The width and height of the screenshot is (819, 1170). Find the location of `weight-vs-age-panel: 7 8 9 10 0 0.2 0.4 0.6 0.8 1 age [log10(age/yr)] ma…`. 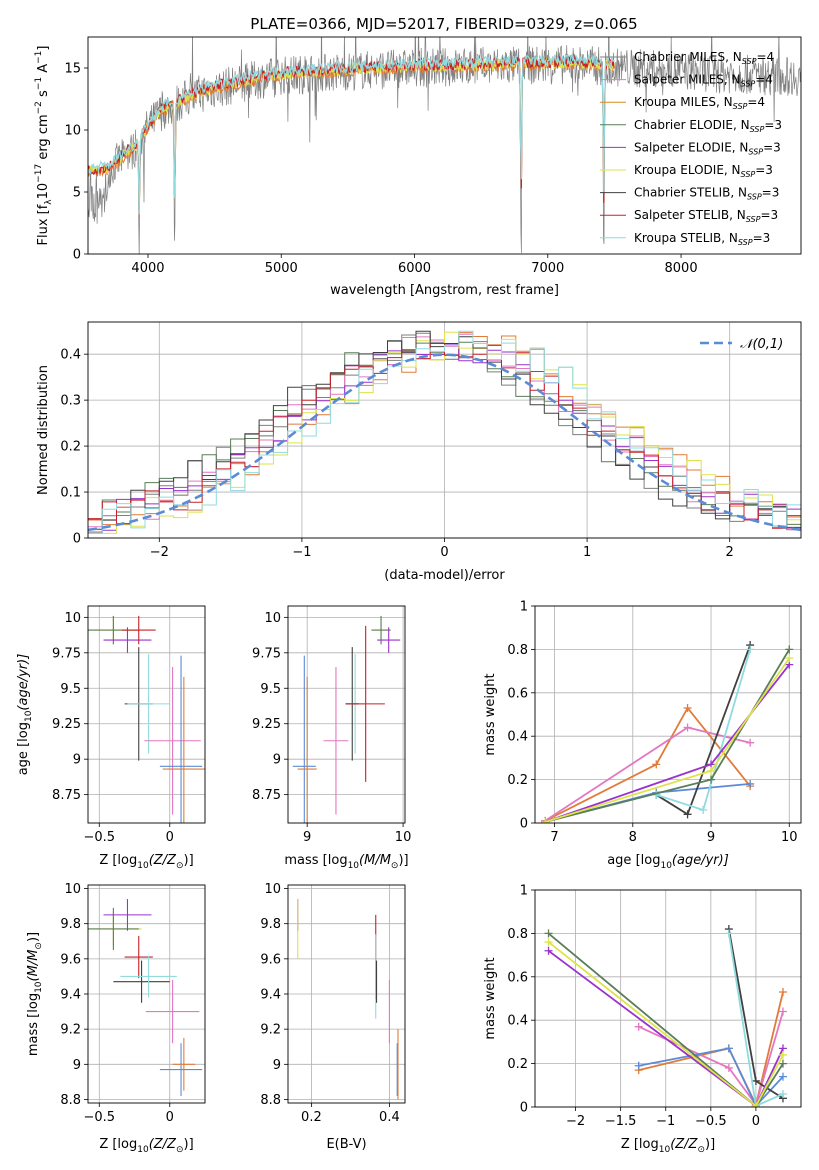

weight-vs-age-panel: 7 8 9 10 0 0.2 0.4 0.6 0.8 1 age [log10(age/yr)] ma… is located at coordinates (642, 735).